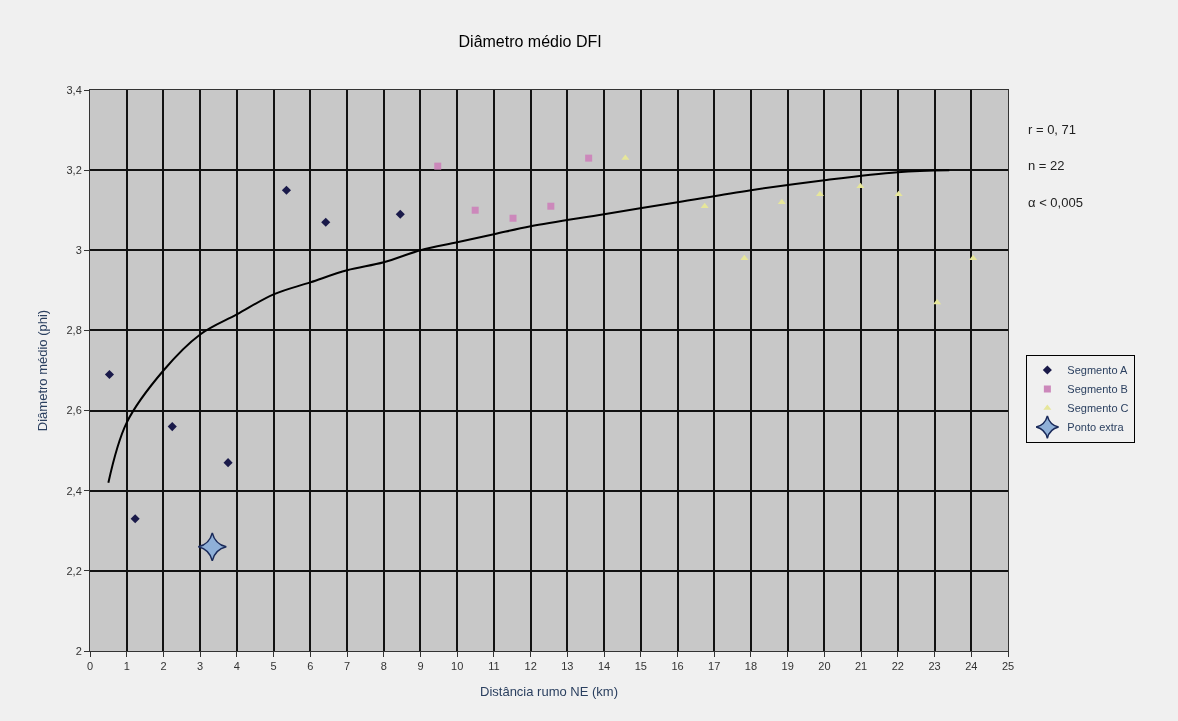  What do you see at coordinates (1055, 202) in the screenshot?
I see `text: α < 0,005` at bounding box center [1055, 202].